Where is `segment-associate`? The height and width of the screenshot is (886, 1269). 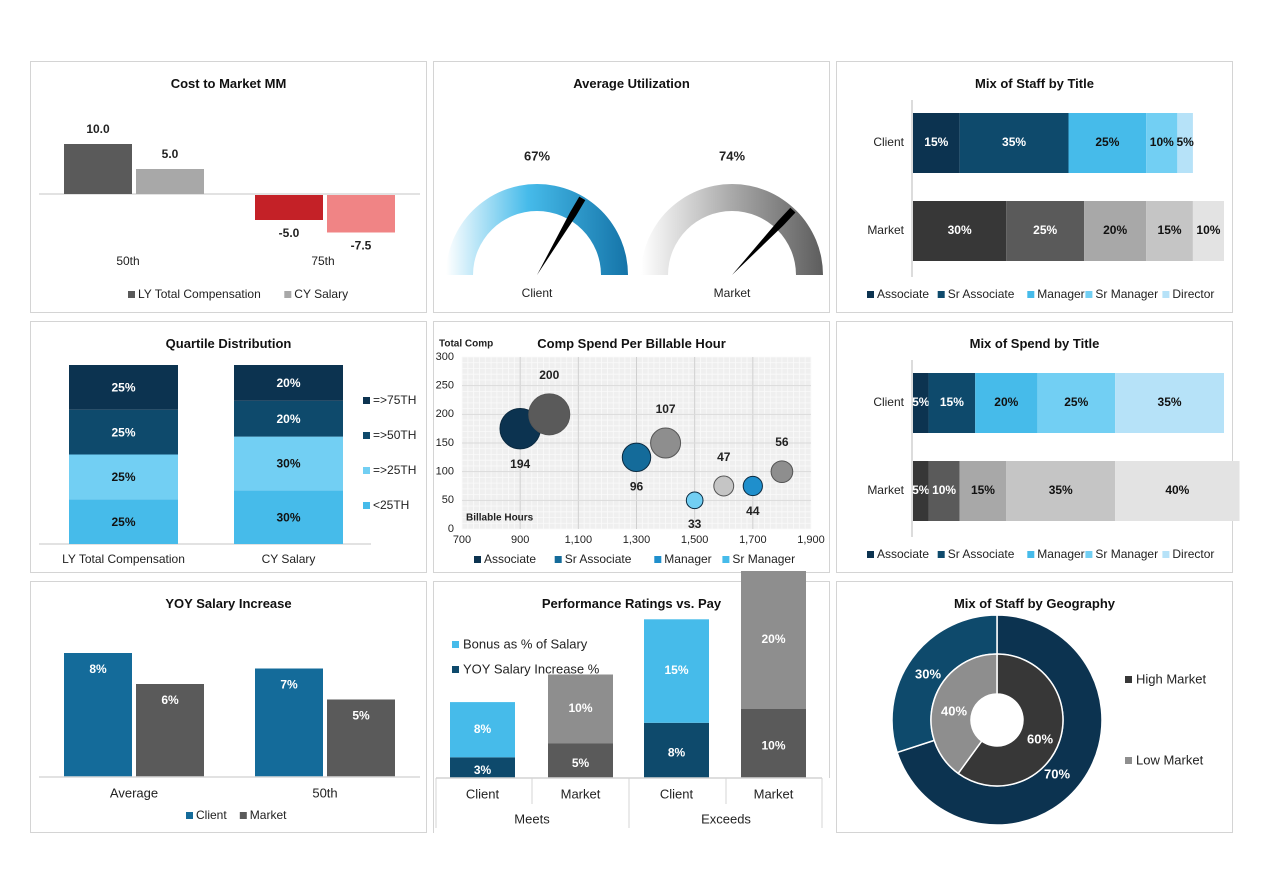 segment-associate is located at coordinates (936, 143).